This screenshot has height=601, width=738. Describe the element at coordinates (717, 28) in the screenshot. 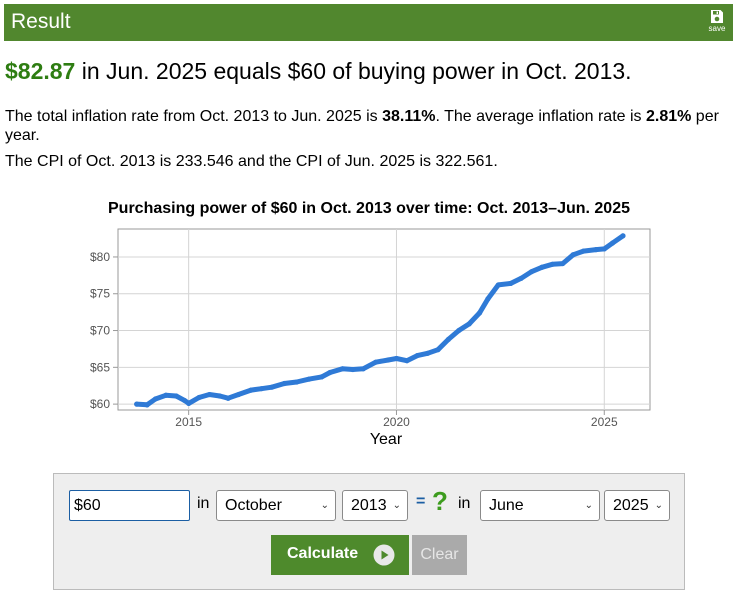

I see `save-label: save` at that location.